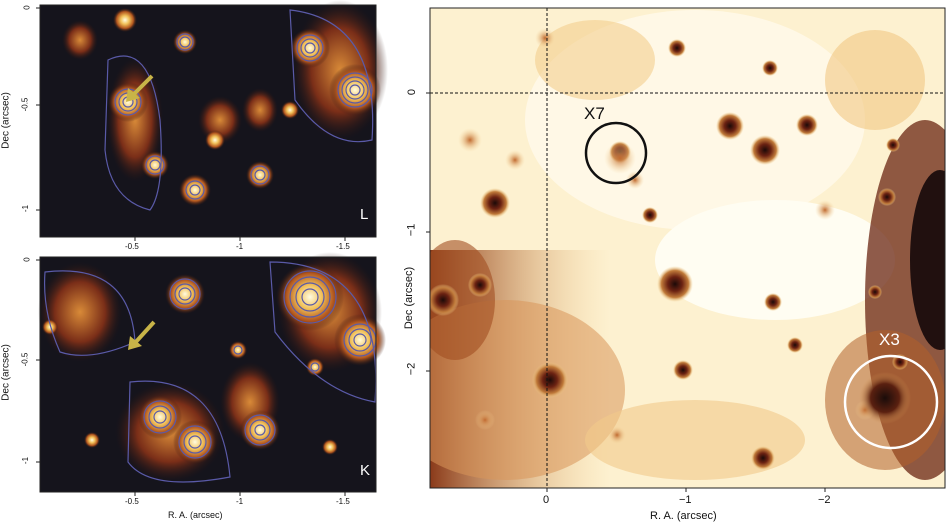  What do you see at coordinates (616, 153) in the screenshot?
I see `x7-circle` at bounding box center [616, 153].